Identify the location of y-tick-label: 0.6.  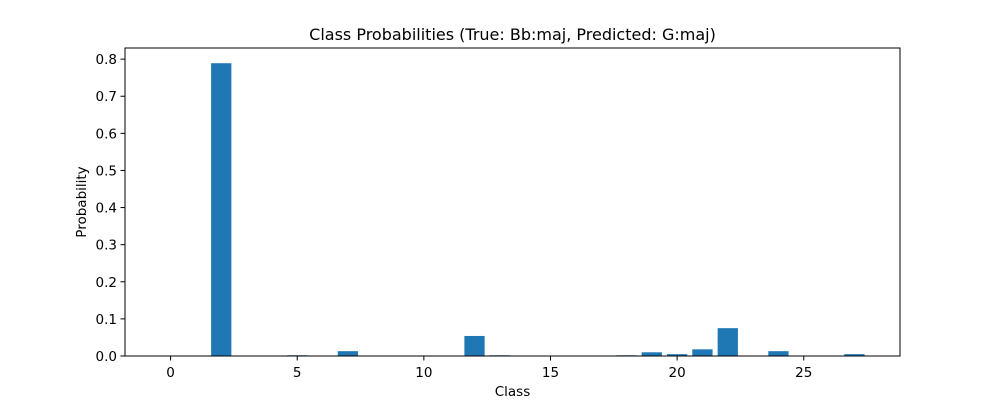
(106, 134).